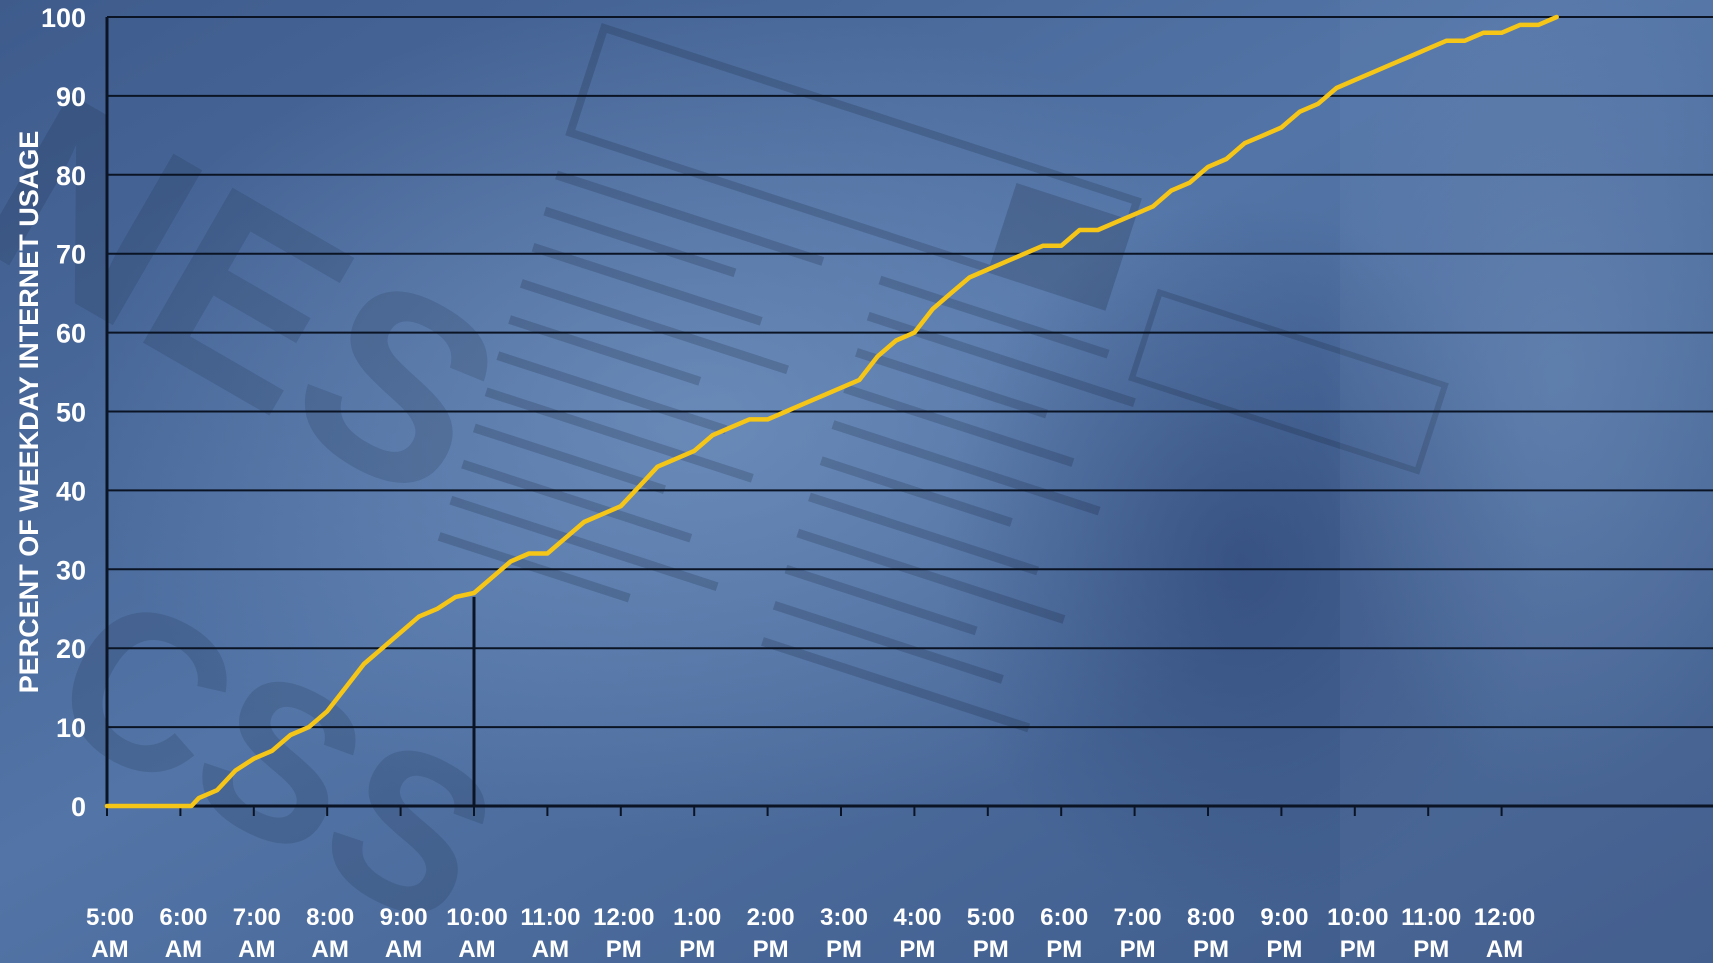 This screenshot has height=963, width=1713. What do you see at coordinates (404, 933) in the screenshot?
I see `x-tick-label: 9:00 AM` at bounding box center [404, 933].